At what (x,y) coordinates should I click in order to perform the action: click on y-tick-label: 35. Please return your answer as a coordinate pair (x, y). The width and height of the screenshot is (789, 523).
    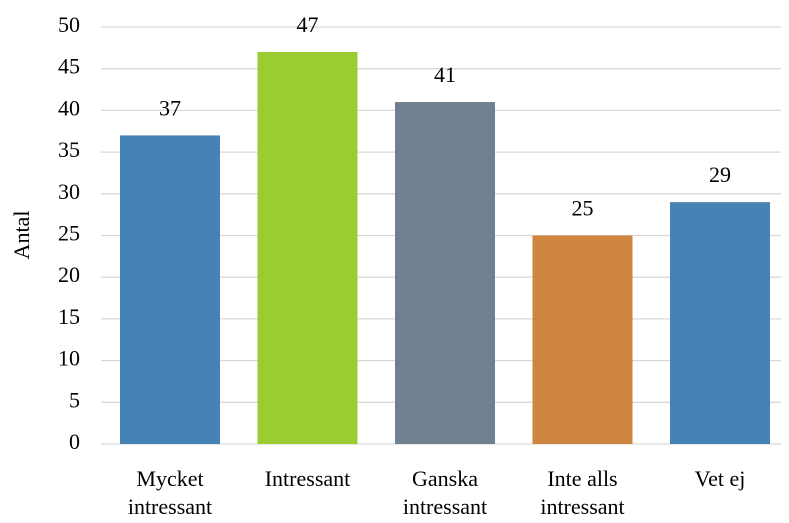
    Looking at the image, I should click on (69, 149).